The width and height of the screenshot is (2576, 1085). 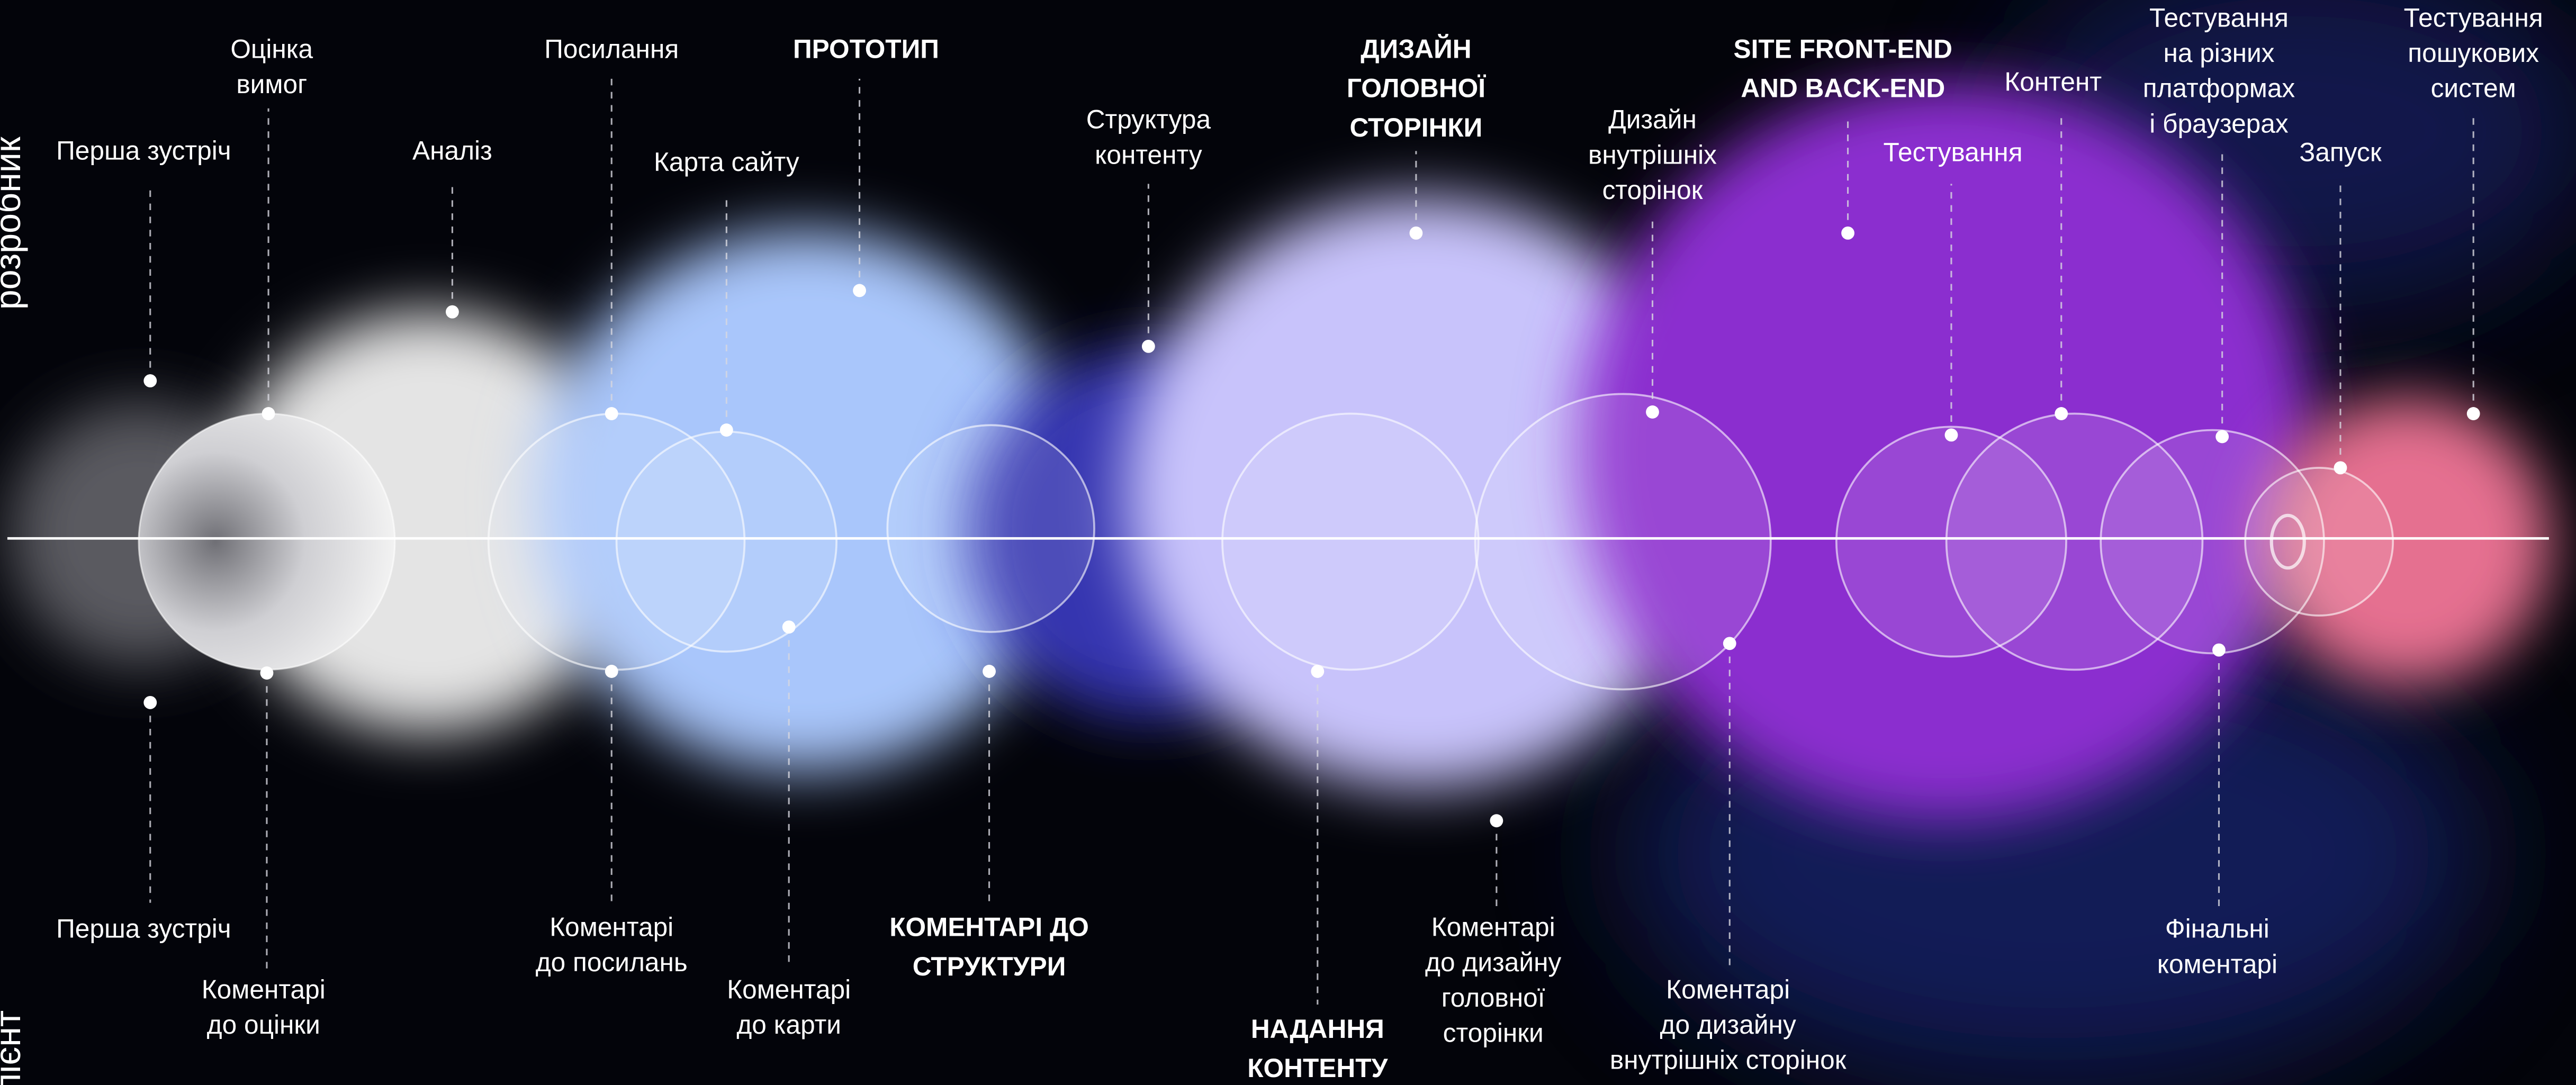 What do you see at coordinates (271, 49) in the screenshot?
I see `stage-label: Оцінка` at bounding box center [271, 49].